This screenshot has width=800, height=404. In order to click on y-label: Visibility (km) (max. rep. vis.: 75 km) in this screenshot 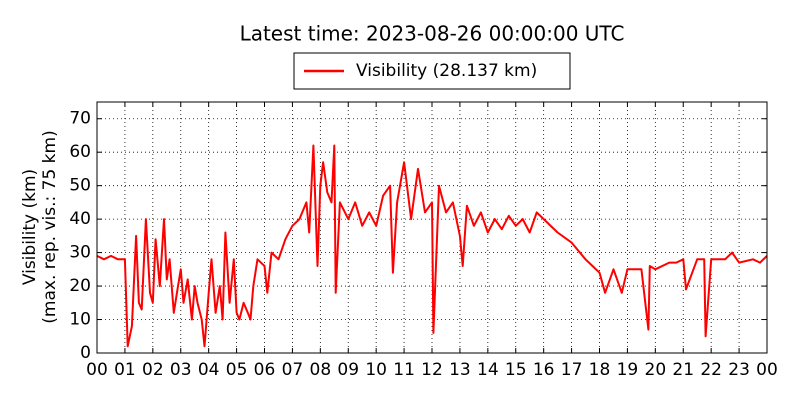, I will do `click(40, 226)`.